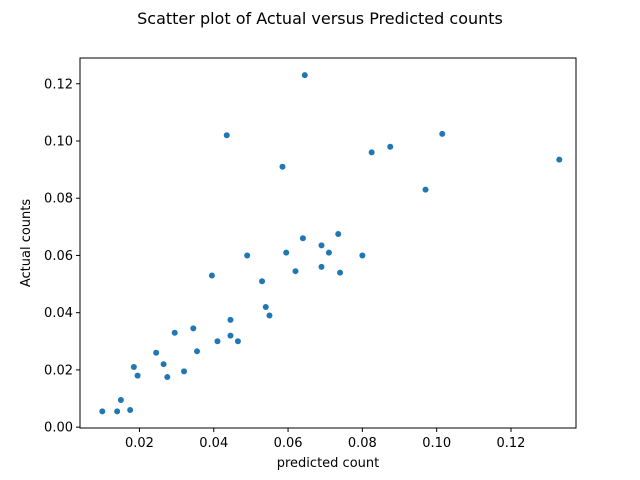  What do you see at coordinates (58, 428) in the screenshot?
I see `y-tick-label: 0.00` at bounding box center [58, 428].